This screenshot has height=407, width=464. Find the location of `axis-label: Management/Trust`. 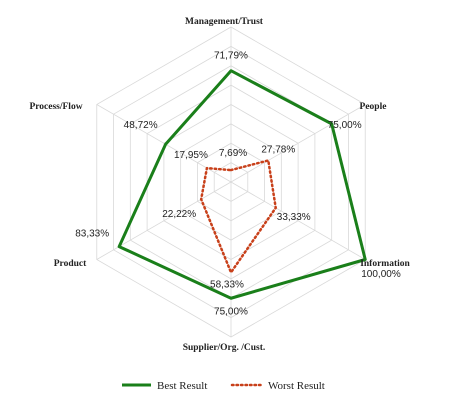

axis-label: Management/Trust is located at coordinates (224, 22).